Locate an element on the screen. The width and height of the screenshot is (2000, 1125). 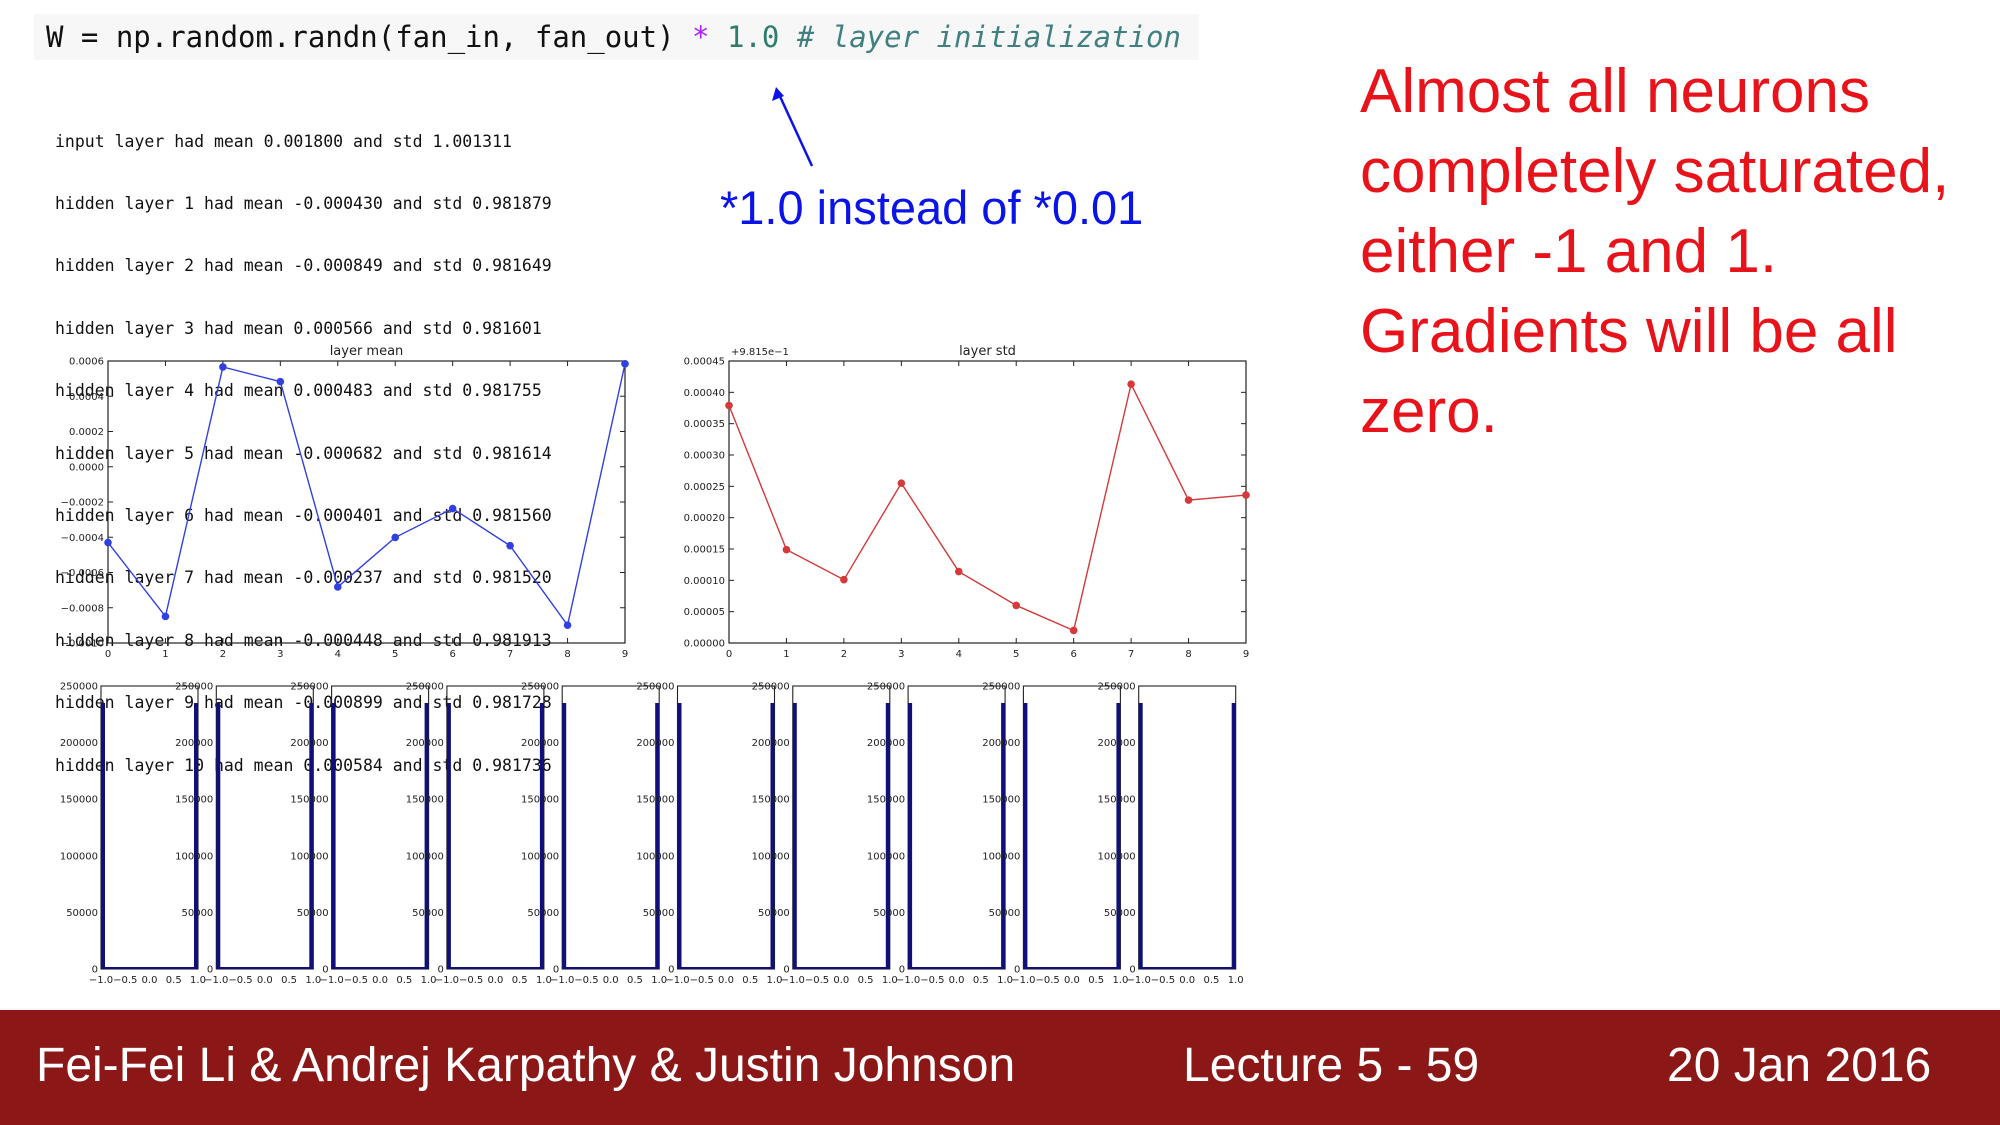
code-number: 1.0 is located at coordinates (753, 37).